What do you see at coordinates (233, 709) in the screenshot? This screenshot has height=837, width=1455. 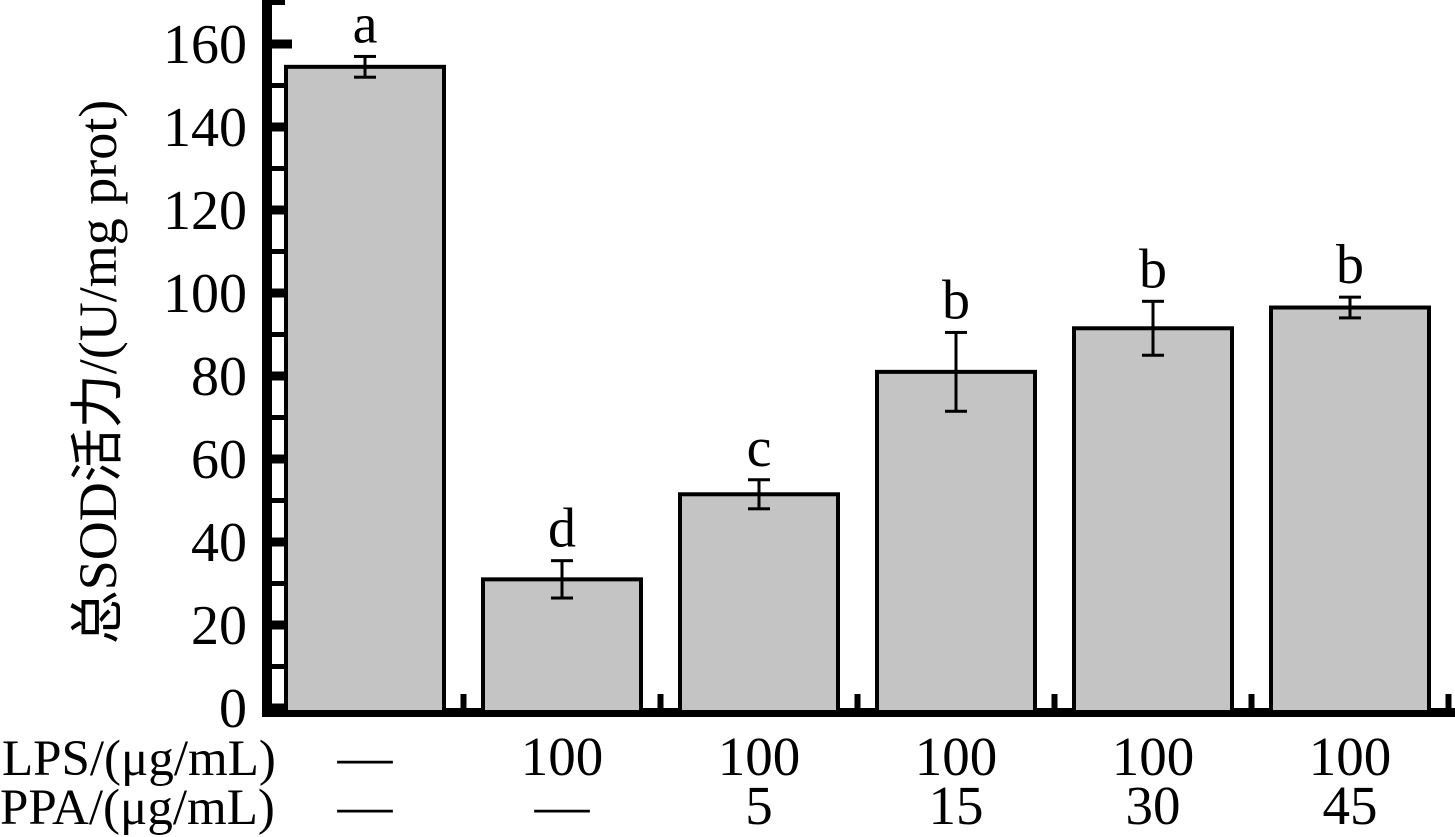 I see `y-tick-label: 0` at bounding box center [233, 709].